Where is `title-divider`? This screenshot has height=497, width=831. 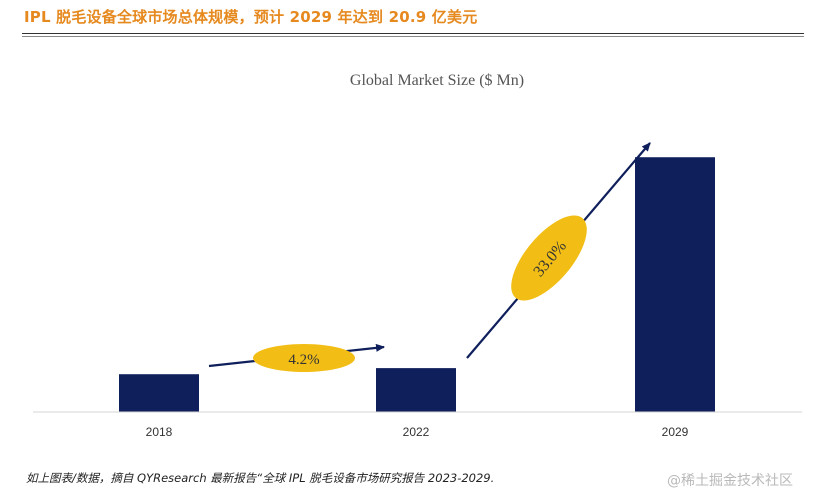 title-divider is located at coordinates (413, 33).